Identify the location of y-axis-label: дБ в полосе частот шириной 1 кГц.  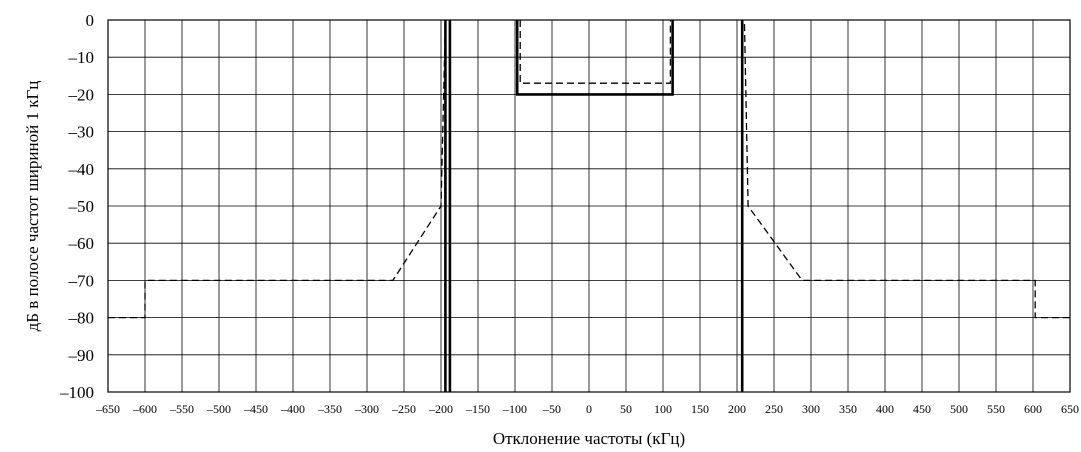
(32, 206).